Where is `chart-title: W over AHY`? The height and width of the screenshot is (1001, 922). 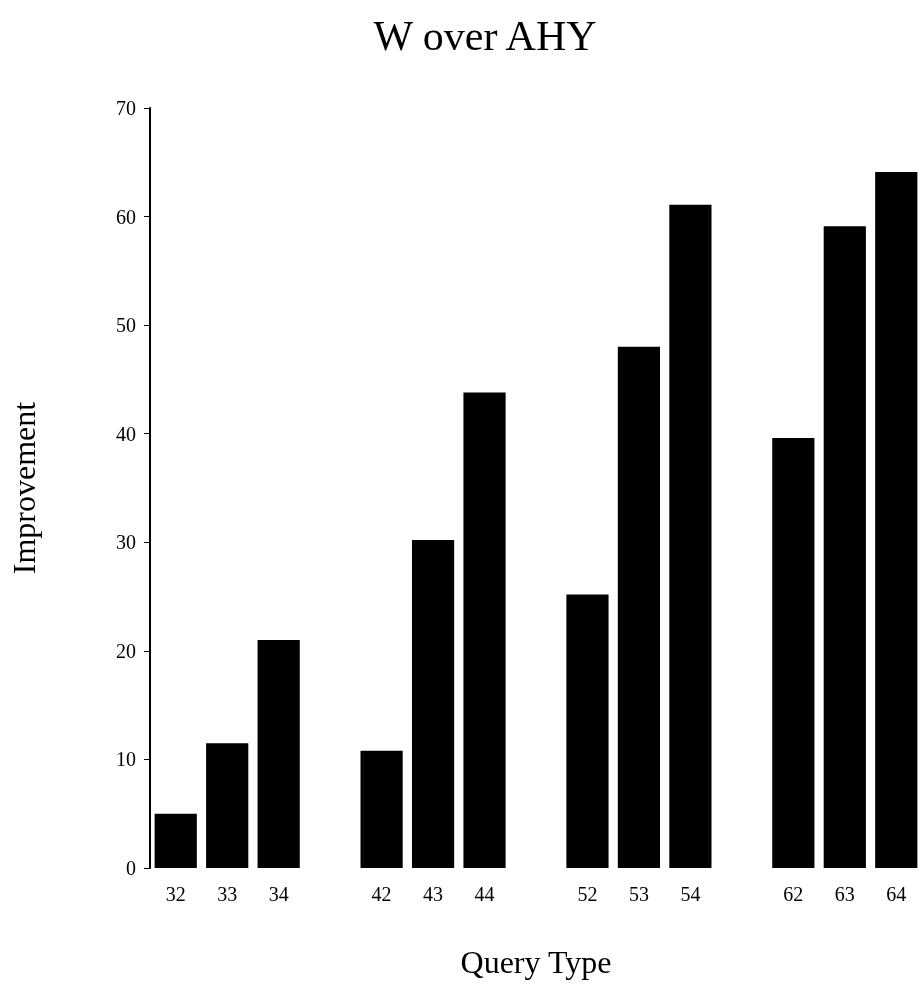 chart-title: W over AHY is located at coordinates (485, 36).